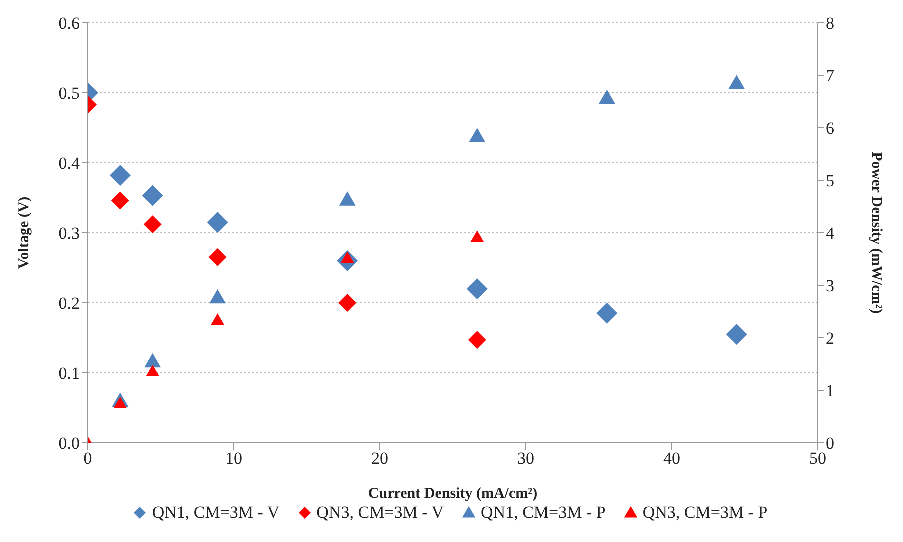 The image size is (903, 542). Describe the element at coordinates (24, 233) in the screenshot. I see `y-axis-title: Voltage (V)` at that location.